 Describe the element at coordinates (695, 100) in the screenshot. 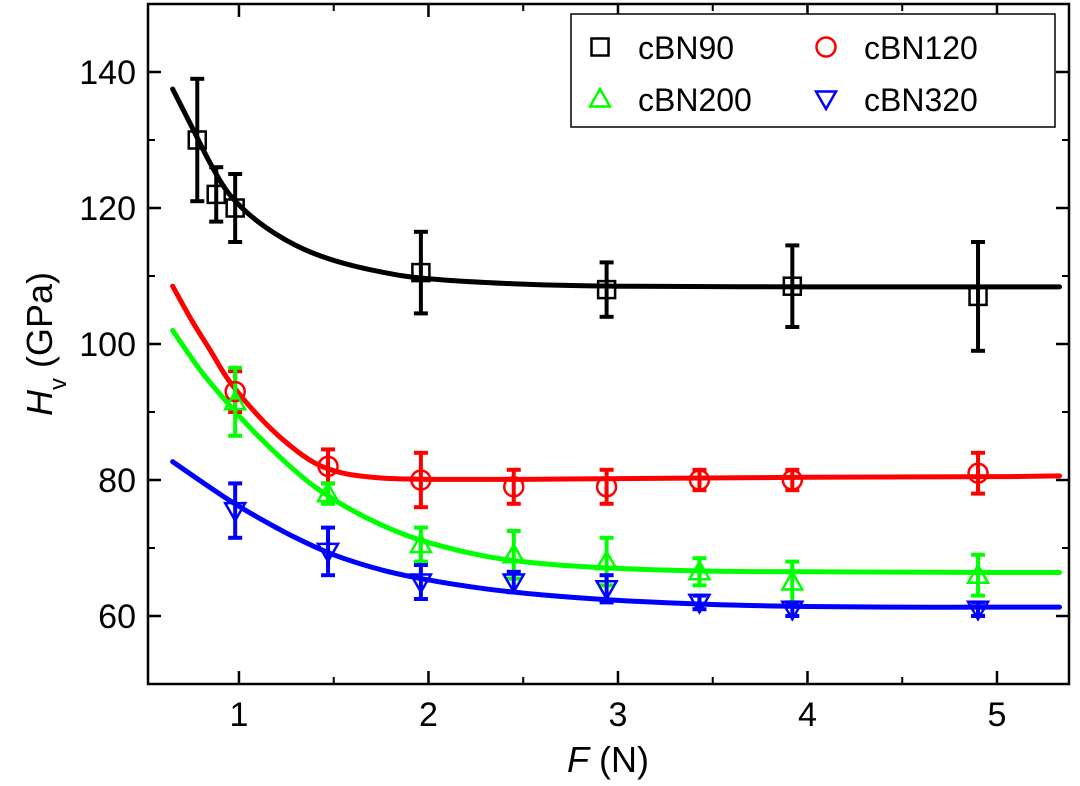

I see `legend-label-cbn200: cBN200` at that location.